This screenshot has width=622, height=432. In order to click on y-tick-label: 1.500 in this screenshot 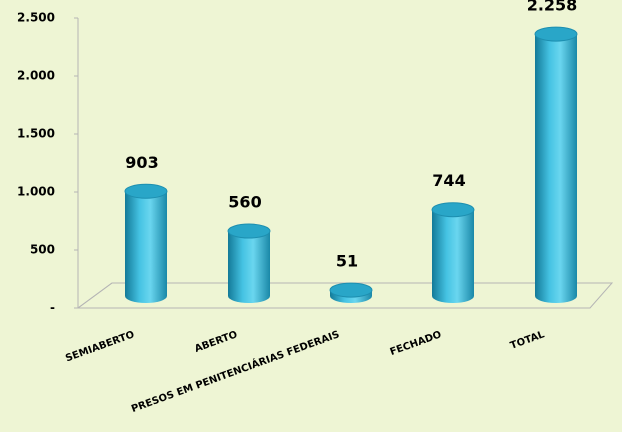, I will do `click(36, 134)`.